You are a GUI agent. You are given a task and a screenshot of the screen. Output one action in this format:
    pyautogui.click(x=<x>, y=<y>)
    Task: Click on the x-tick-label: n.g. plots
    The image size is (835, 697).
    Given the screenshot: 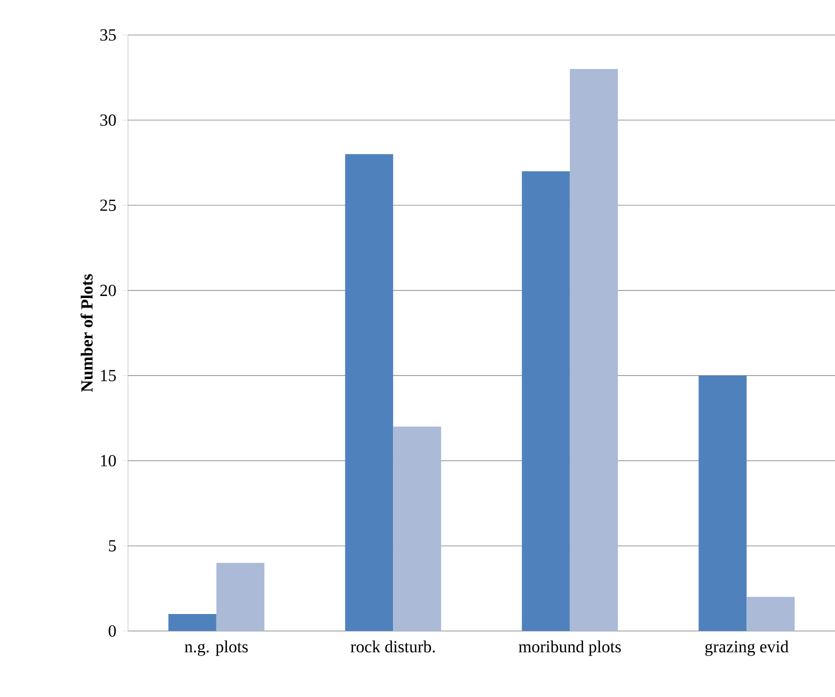 What is the action you would take?
    pyautogui.click(x=216, y=648)
    